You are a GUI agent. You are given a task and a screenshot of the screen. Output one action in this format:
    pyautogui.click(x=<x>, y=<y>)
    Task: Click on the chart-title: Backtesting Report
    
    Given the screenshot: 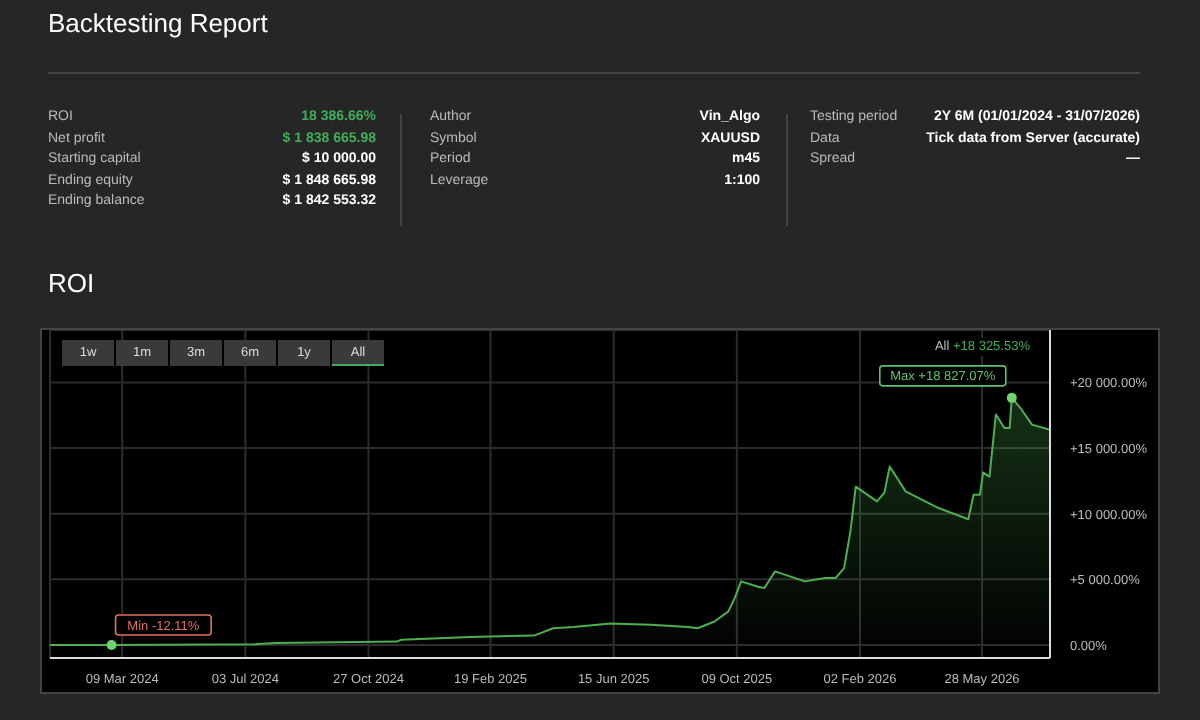 What is the action you would take?
    pyautogui.click(x=158, y=23)
    